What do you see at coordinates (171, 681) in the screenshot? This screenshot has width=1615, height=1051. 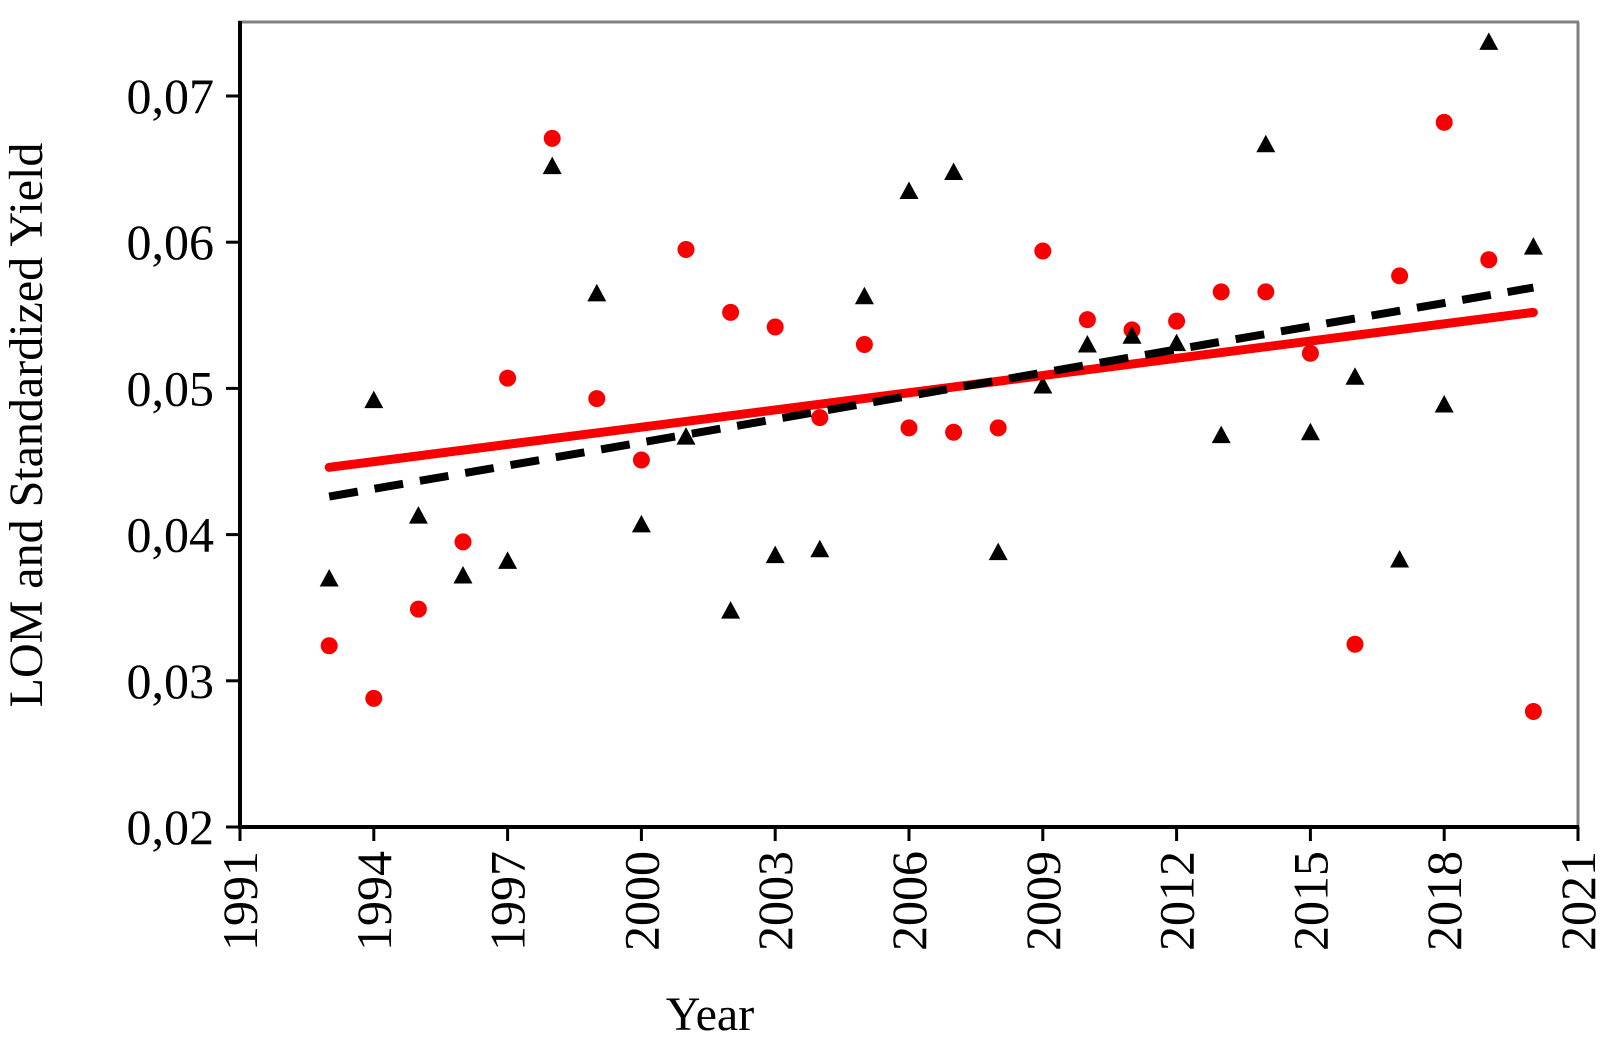 I see `y-tick-label: 0,03` at bounding box center [171, 681].